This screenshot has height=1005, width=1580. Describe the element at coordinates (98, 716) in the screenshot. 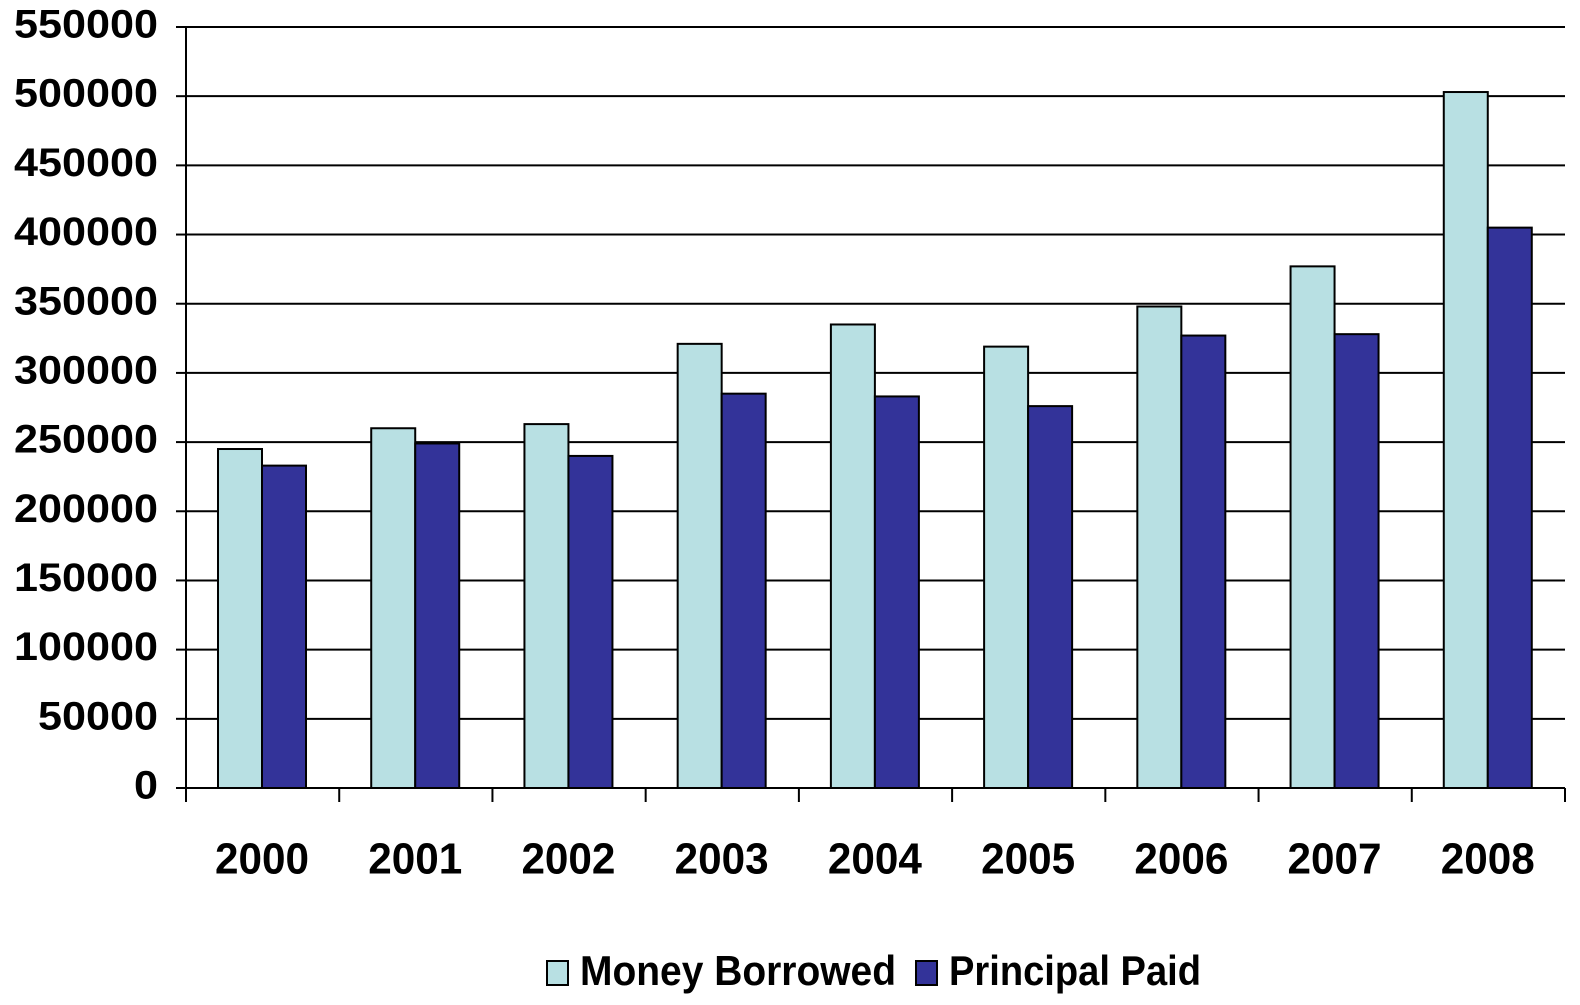

I see `y-tick-label: 50000` at that location.